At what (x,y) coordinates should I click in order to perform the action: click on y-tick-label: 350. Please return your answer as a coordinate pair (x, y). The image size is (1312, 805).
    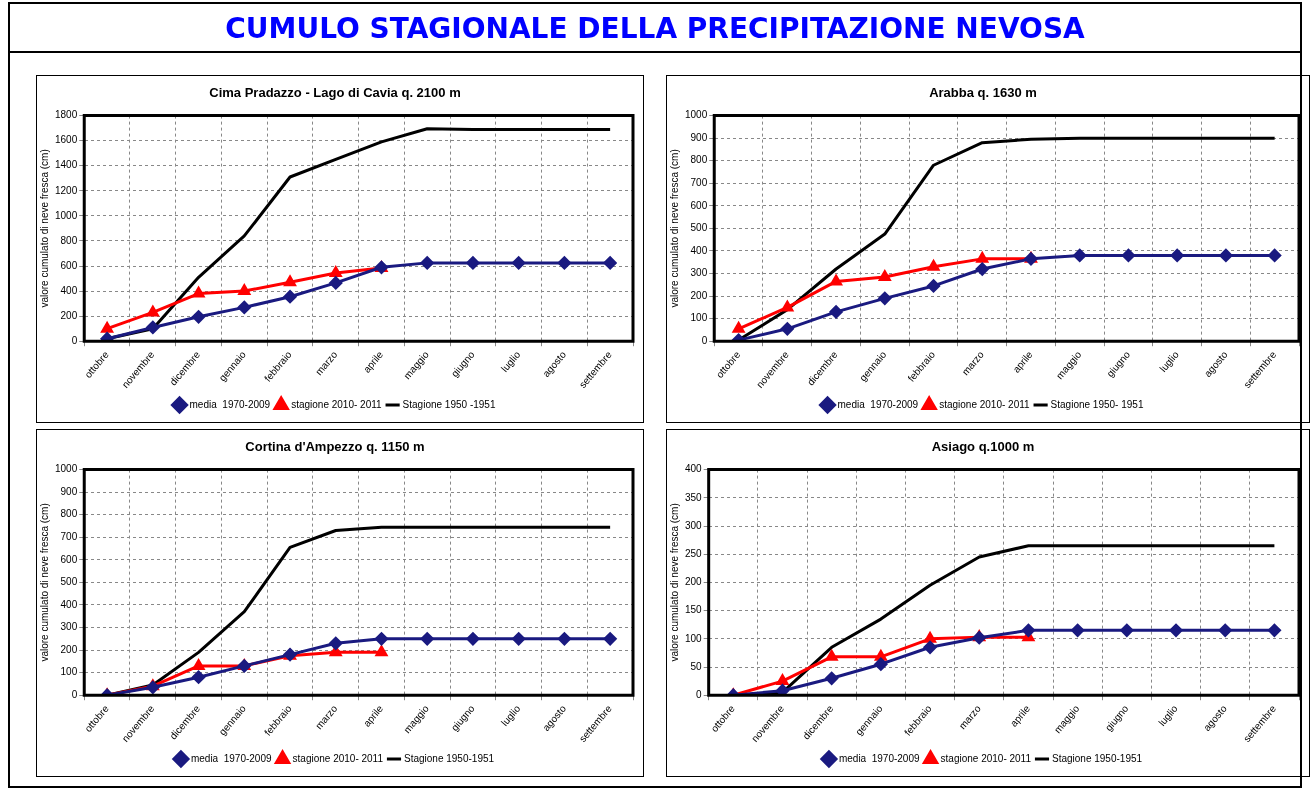
    Looking at the image, I should click on (694, 497).